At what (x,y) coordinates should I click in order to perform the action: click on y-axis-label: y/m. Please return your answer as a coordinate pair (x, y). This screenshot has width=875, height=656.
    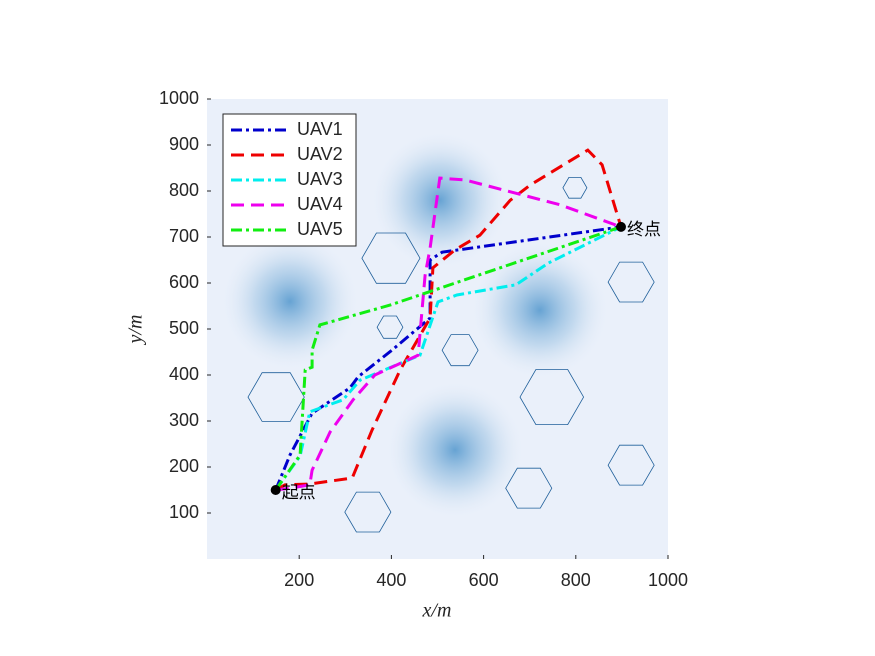
    Looking at the image, I should click on (136, 330).